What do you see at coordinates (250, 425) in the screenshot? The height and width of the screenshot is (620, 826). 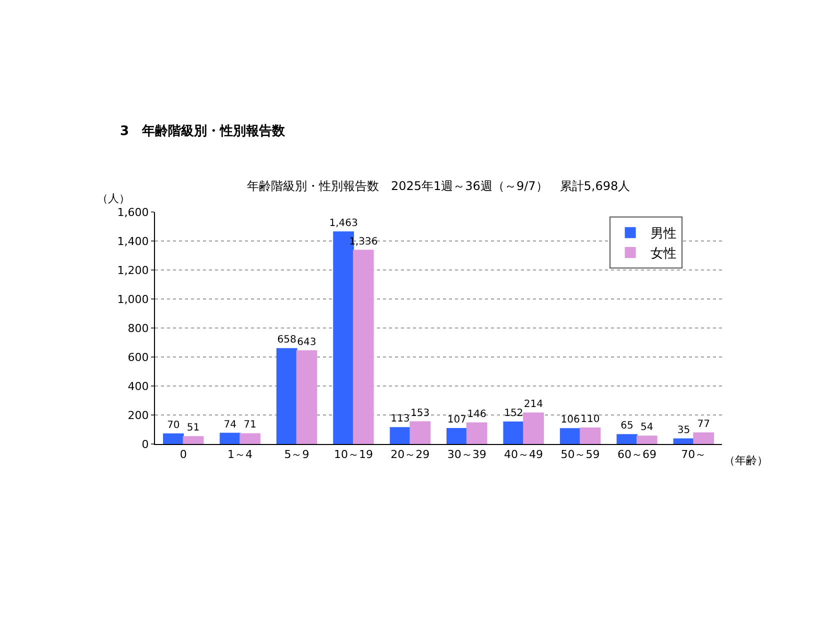 I see `data-label: 71` at bounding box center [250, 425].